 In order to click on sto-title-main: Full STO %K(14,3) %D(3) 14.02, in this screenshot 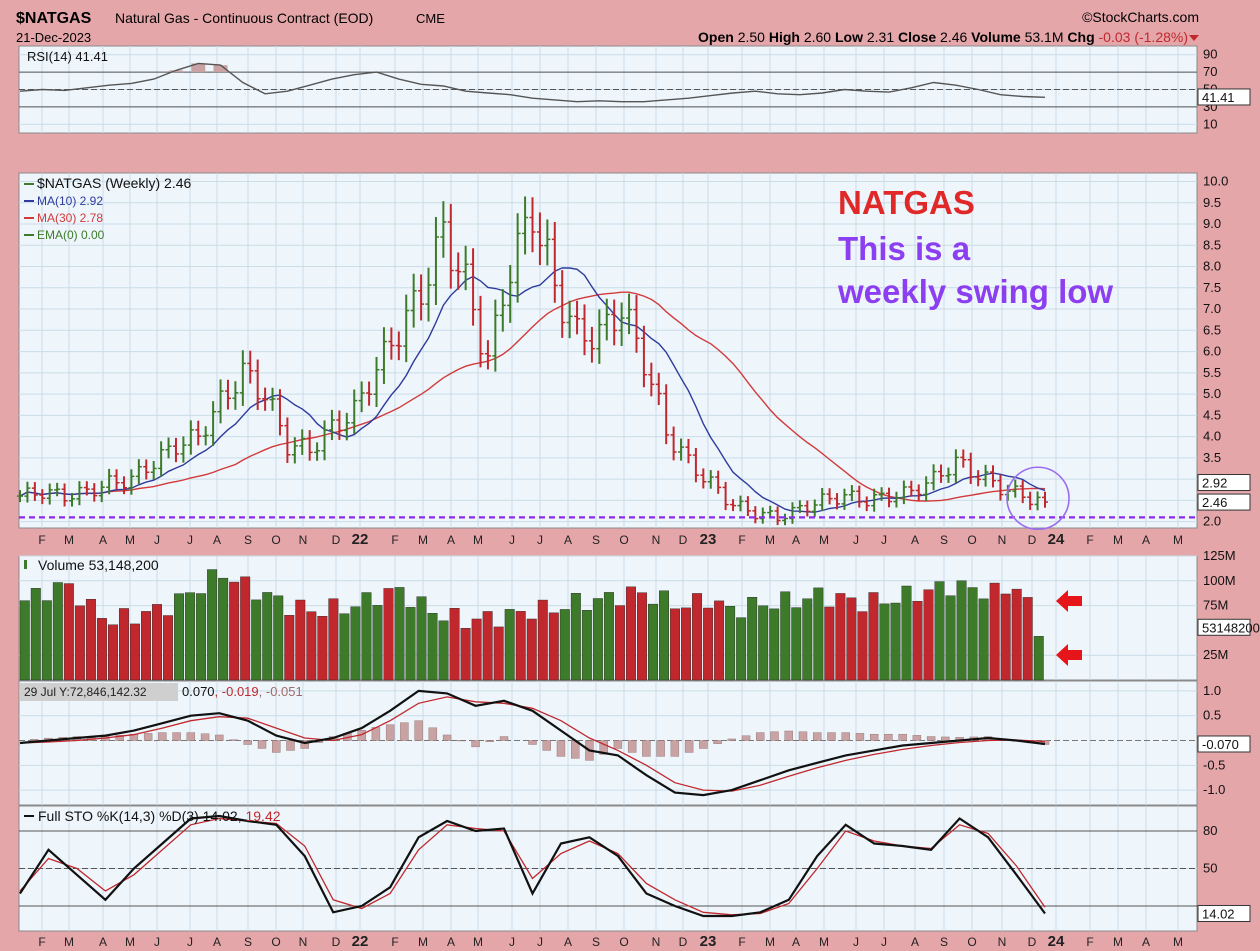, I will do `click(141, 816)`.